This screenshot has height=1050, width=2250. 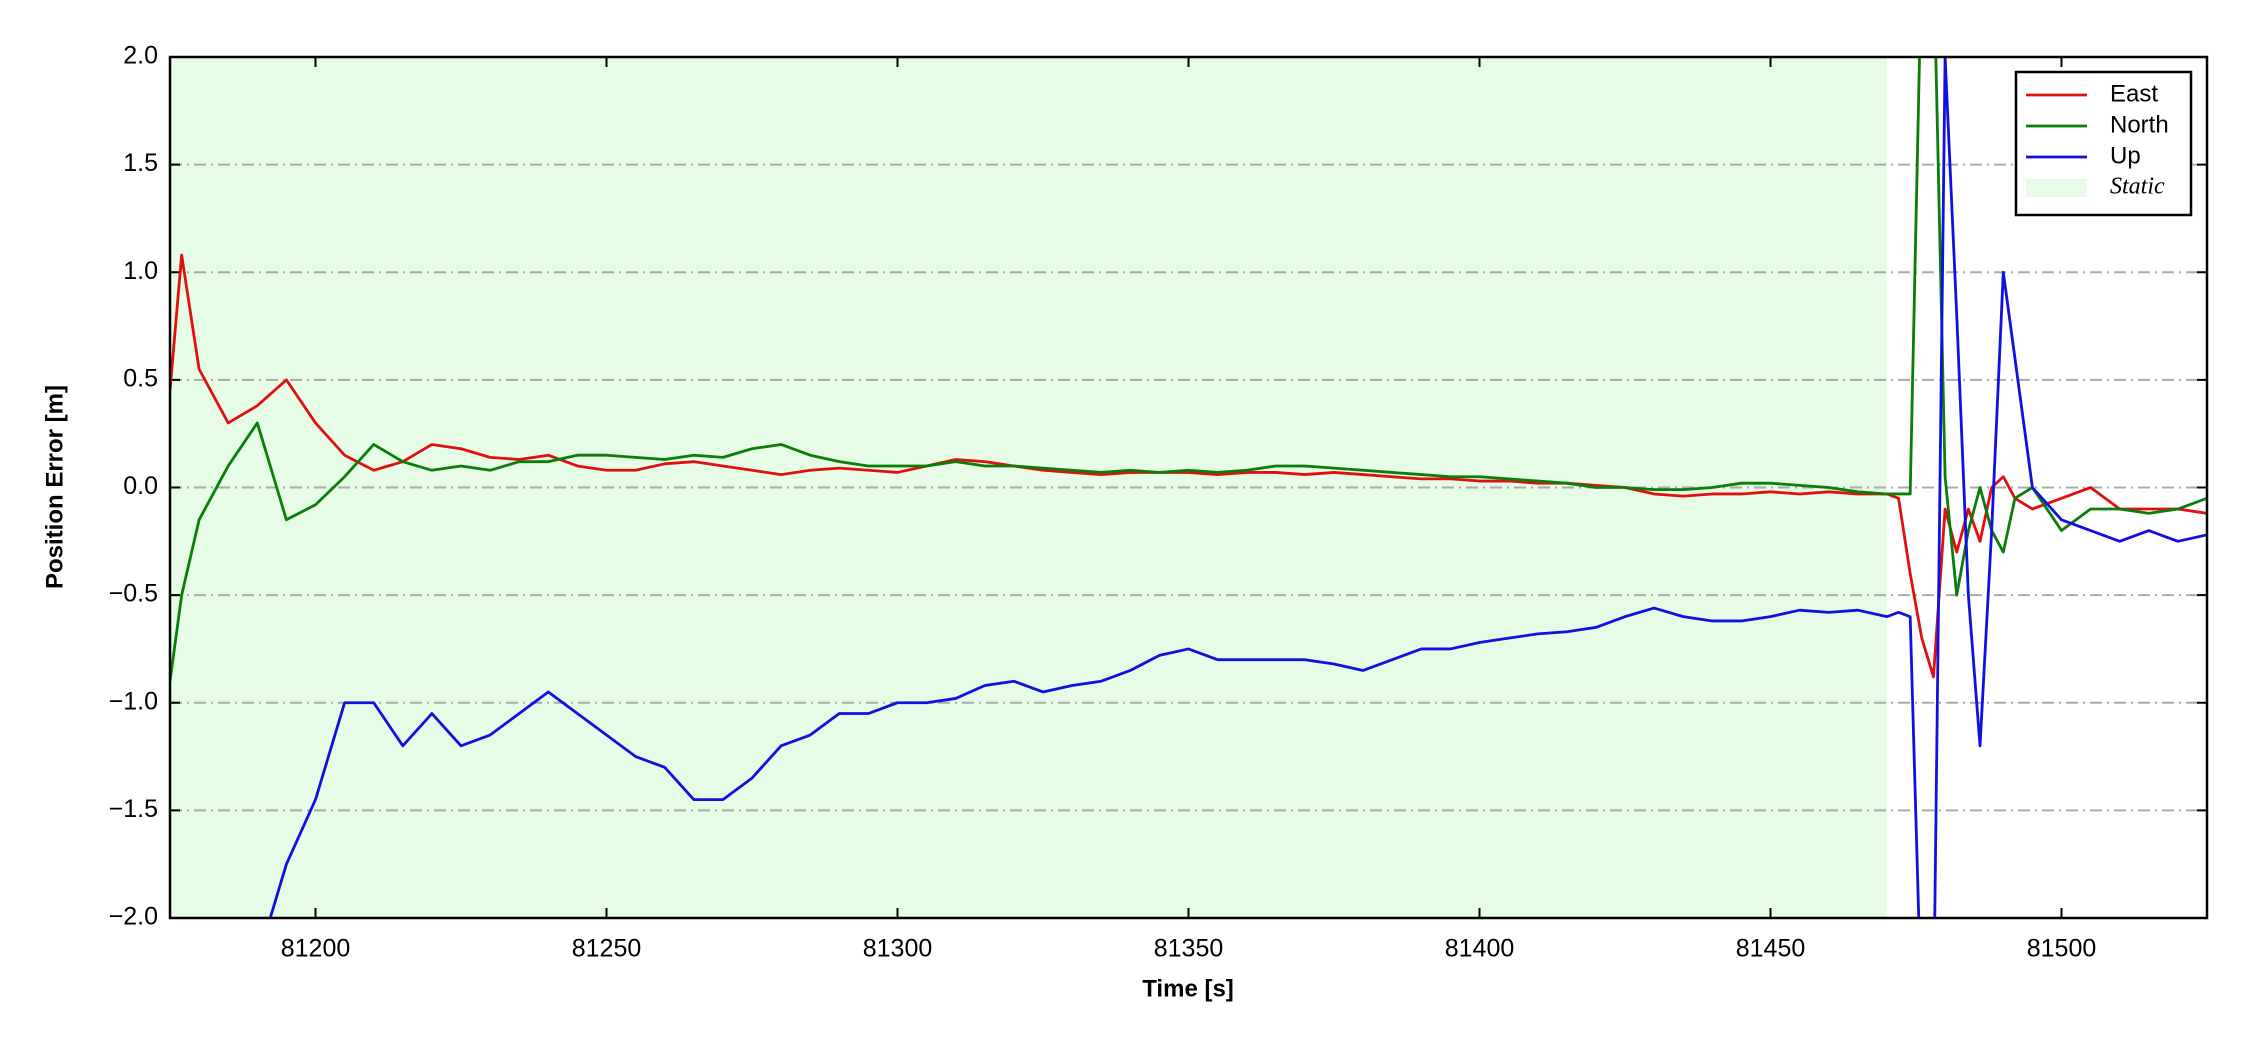 What do you see at coordinates (2056, 188) in the screenshot?
I see `legend-swatch` at bounding box center [2056, 188].